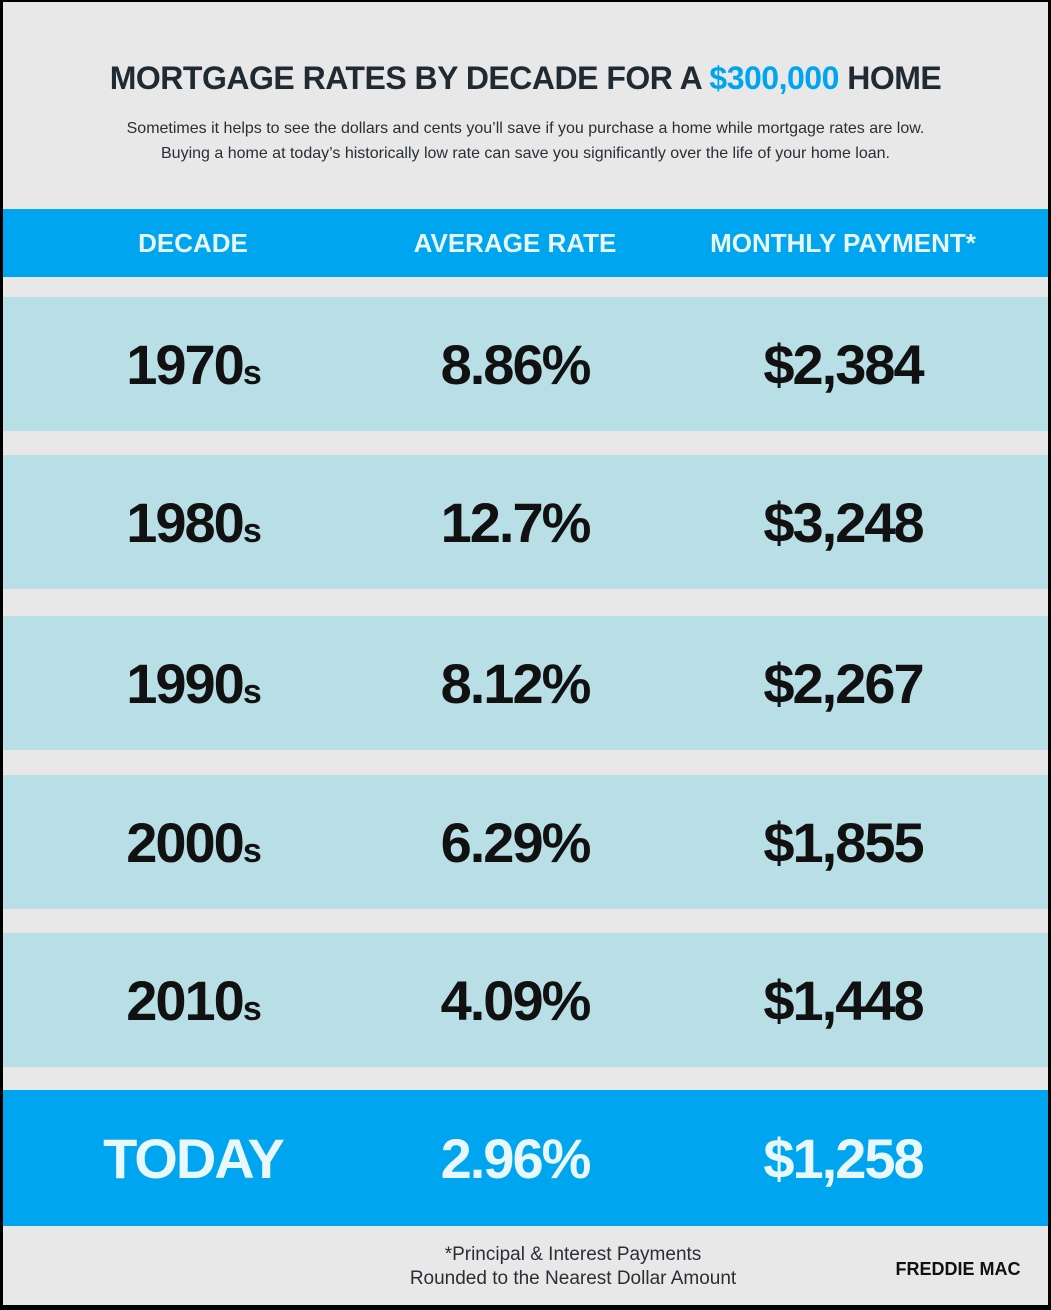  What do you see at coordinates (194, 1158) in the screenshot?
I see `decade-cell: TODAY` at bounding box center [194, 1158].